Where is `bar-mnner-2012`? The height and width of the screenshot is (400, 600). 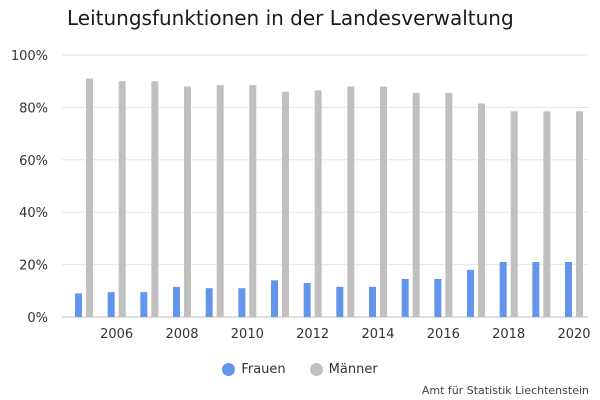
bar-mnner-2012 is located at coordinates (318, 204).